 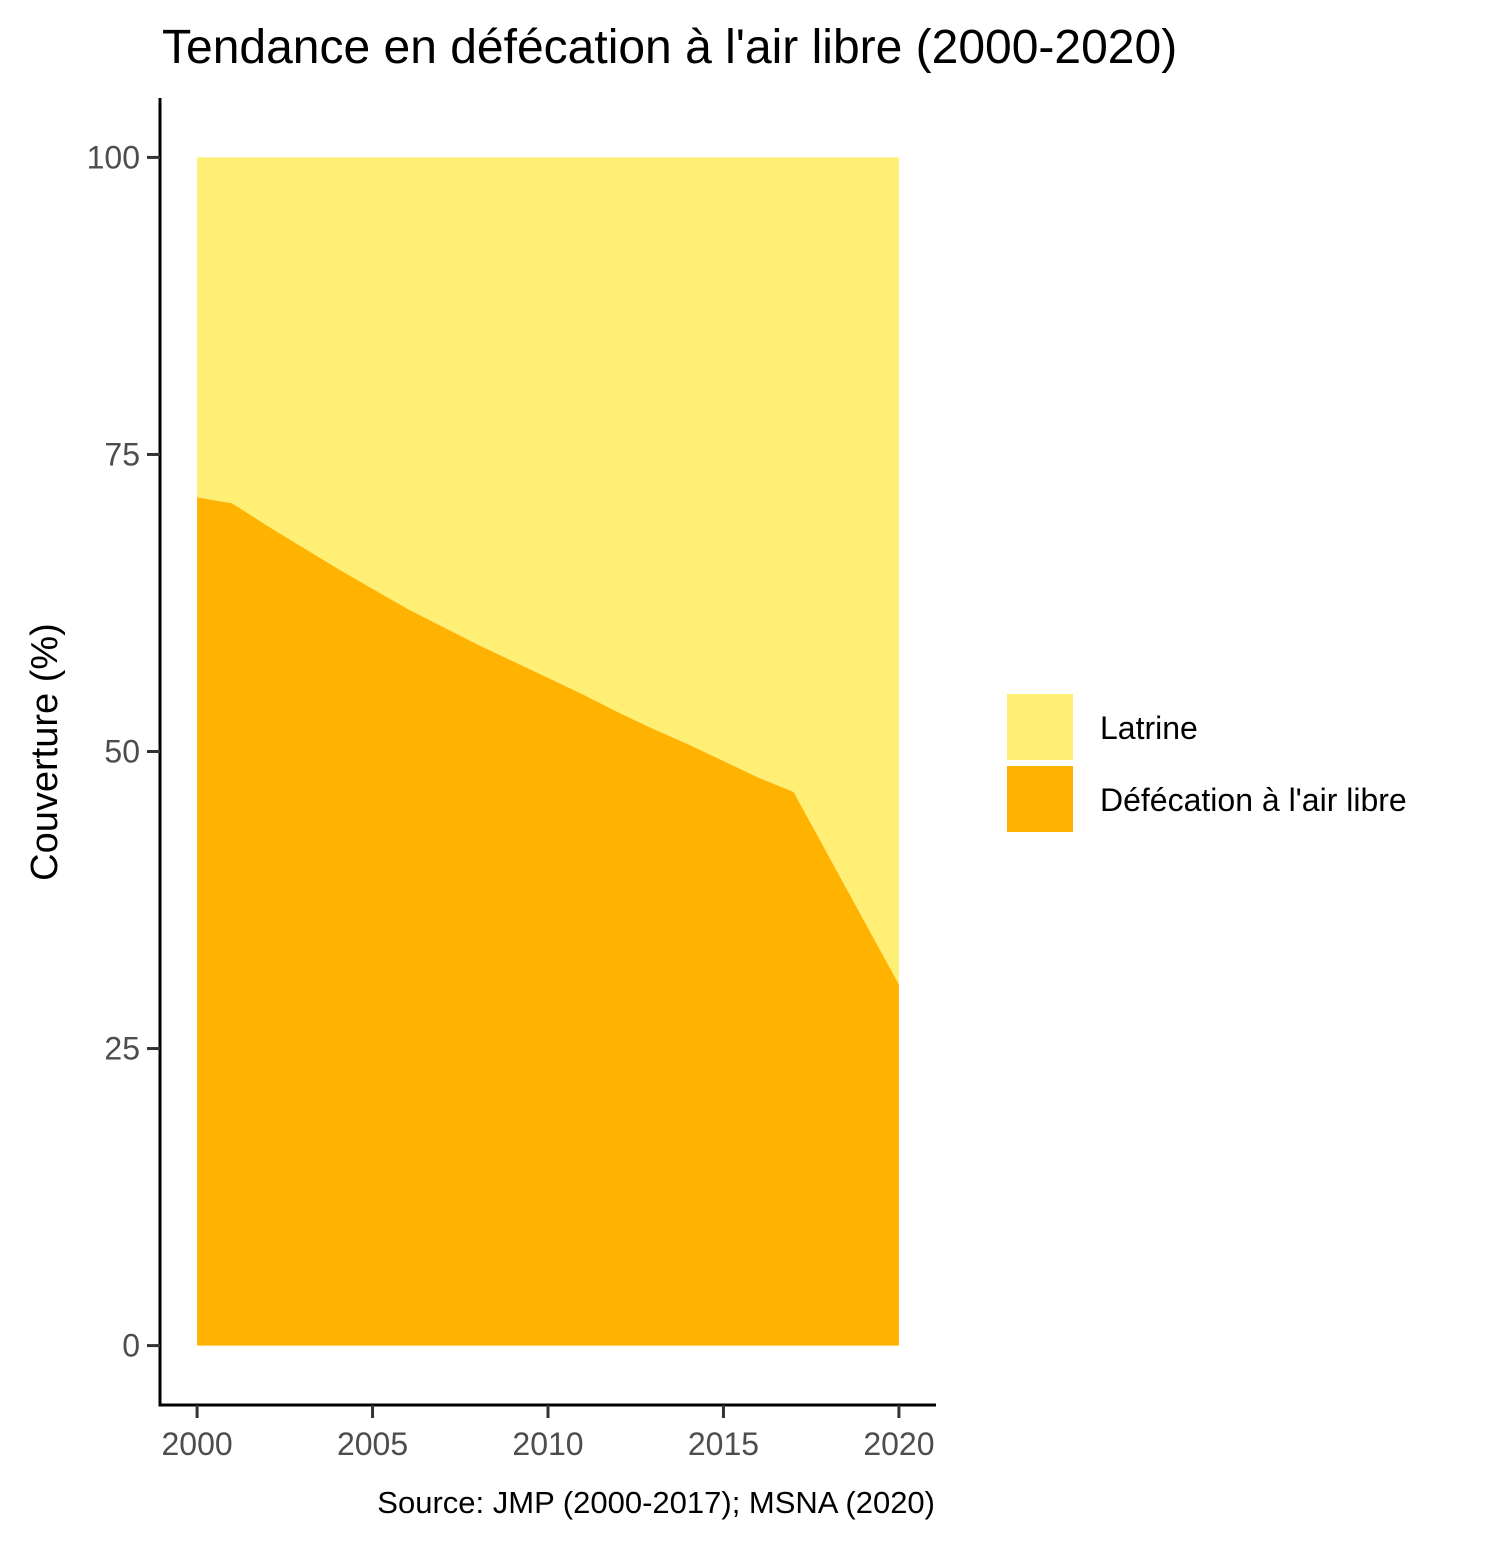 What do you see at coordinates (656, 1502) in the screenshot?
I see `chart-caption: Source: JMP (2000-2017); MSNA (2020)` at bounding box center [656, 1502].